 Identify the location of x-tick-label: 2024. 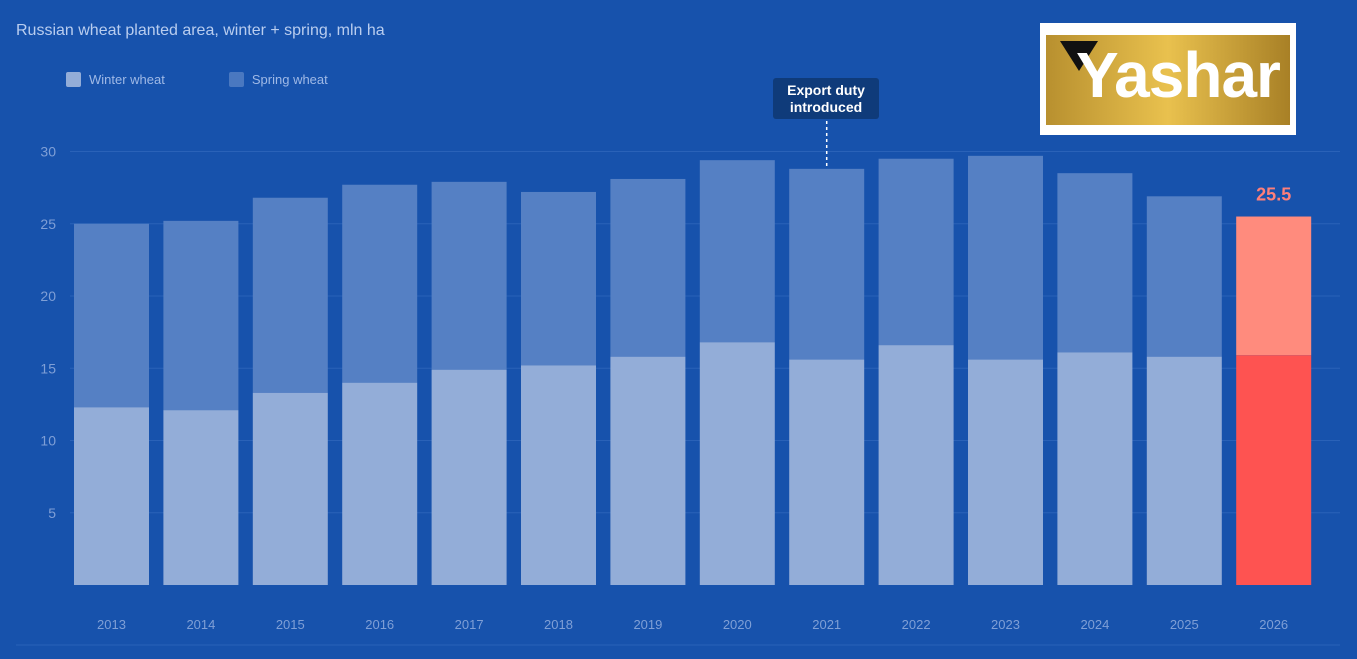
(1094, 624).